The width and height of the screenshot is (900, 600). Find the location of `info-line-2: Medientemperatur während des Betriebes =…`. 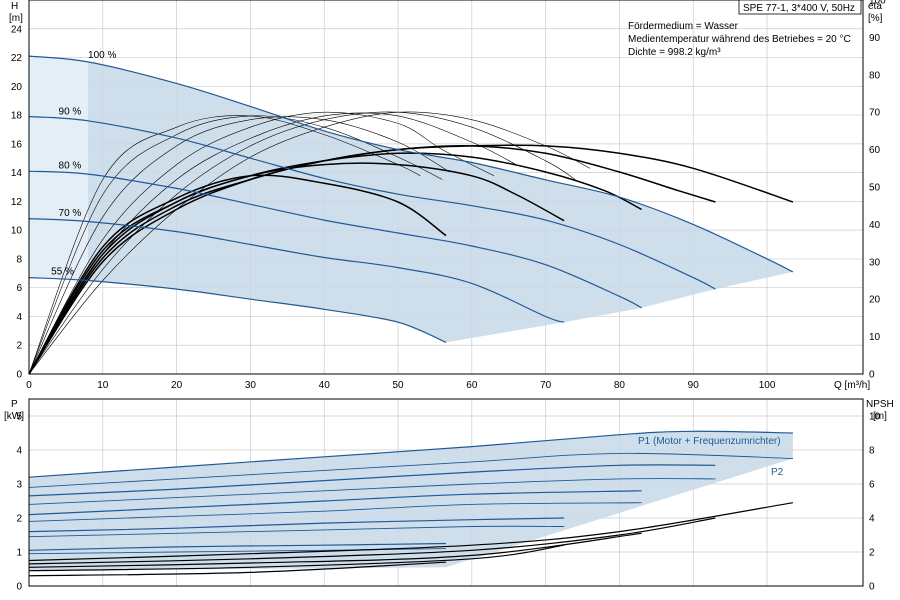

info-line-2: Medientemperatur während des Betriebes =… is located at coordinates (739, 39).